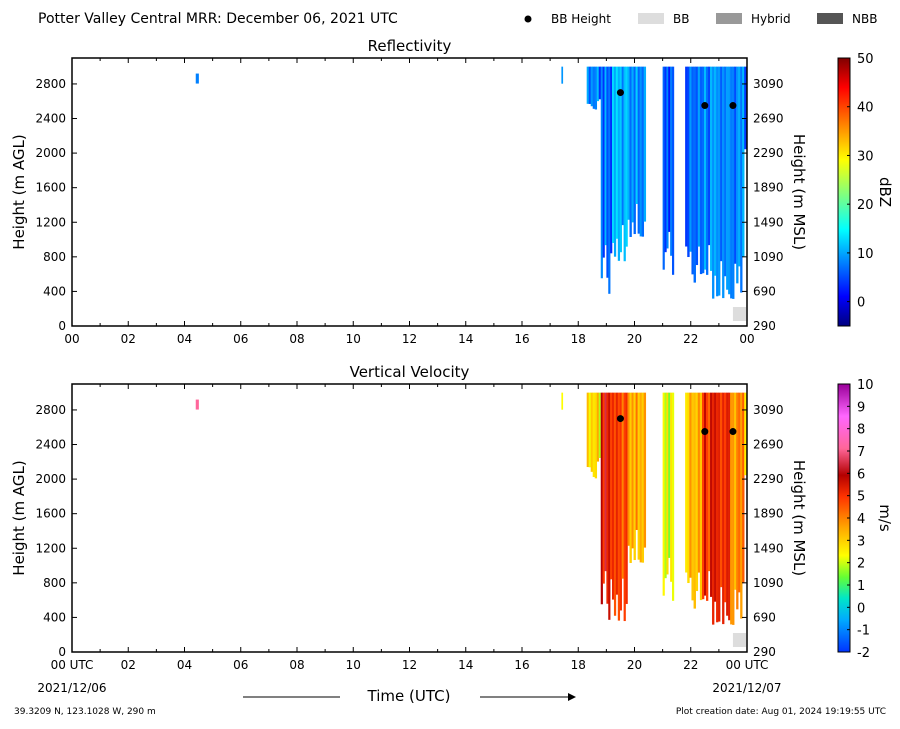 This screenshot has height=729, width=900. What do you see at coordinates (865, 254) in the screenshot?
I see `colorbar-tick-label: 10` at bounding box center [865, 254].